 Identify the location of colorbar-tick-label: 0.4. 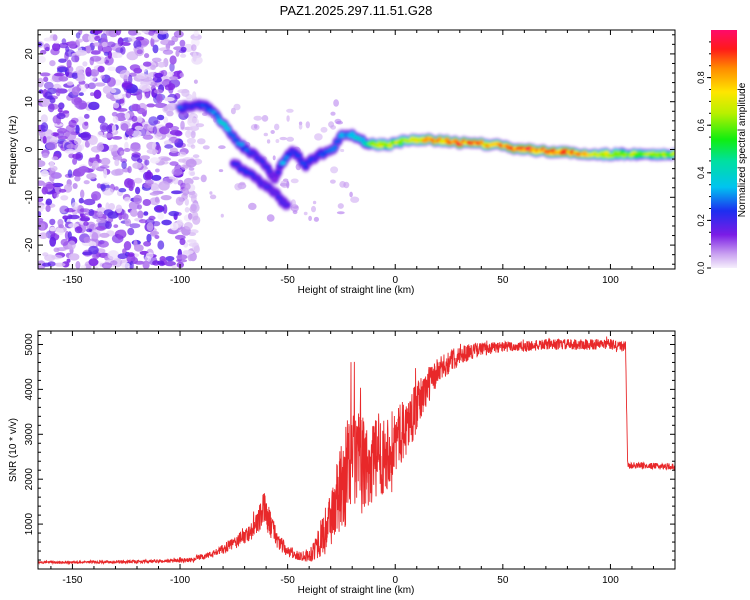
(701, 173).